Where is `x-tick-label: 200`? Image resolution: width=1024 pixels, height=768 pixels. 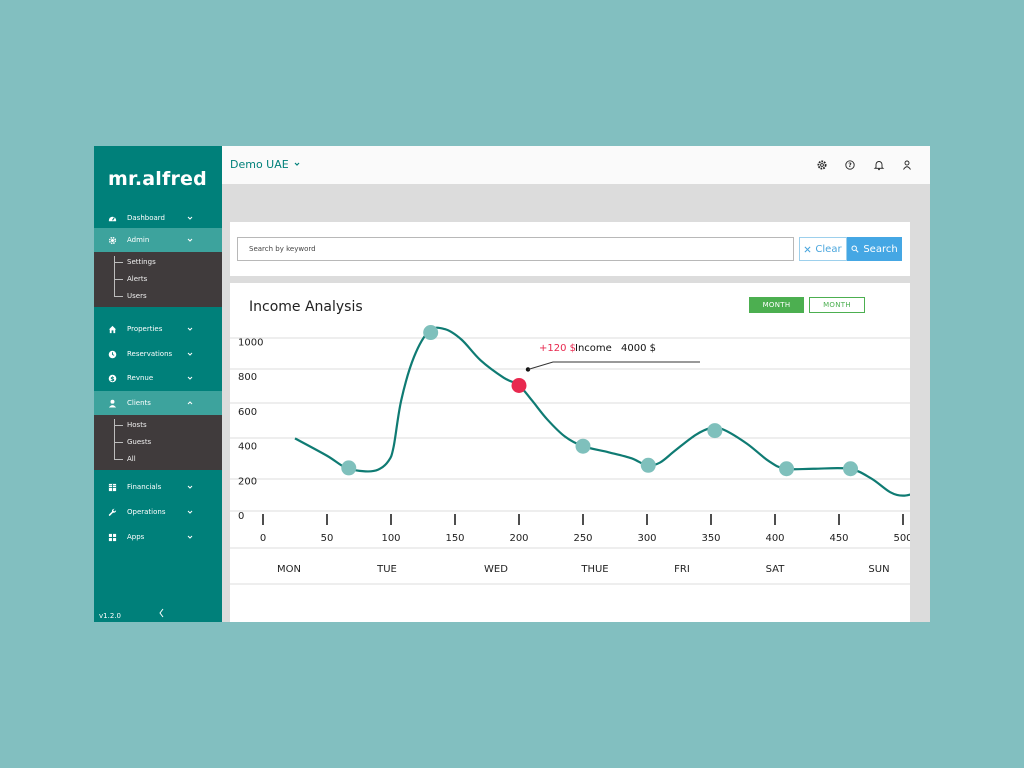 x-tick-label: 200 is located at coordinates (518, 538).